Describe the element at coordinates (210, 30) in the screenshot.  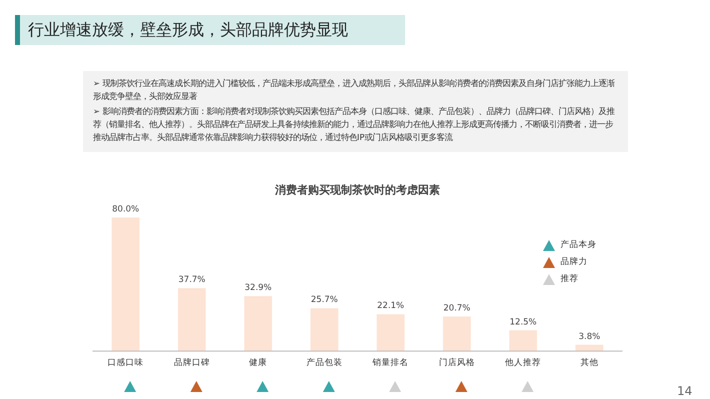
I see `chart-title: 行业增速放缓，壁垒形成，头部品牌优势显现` at that location.